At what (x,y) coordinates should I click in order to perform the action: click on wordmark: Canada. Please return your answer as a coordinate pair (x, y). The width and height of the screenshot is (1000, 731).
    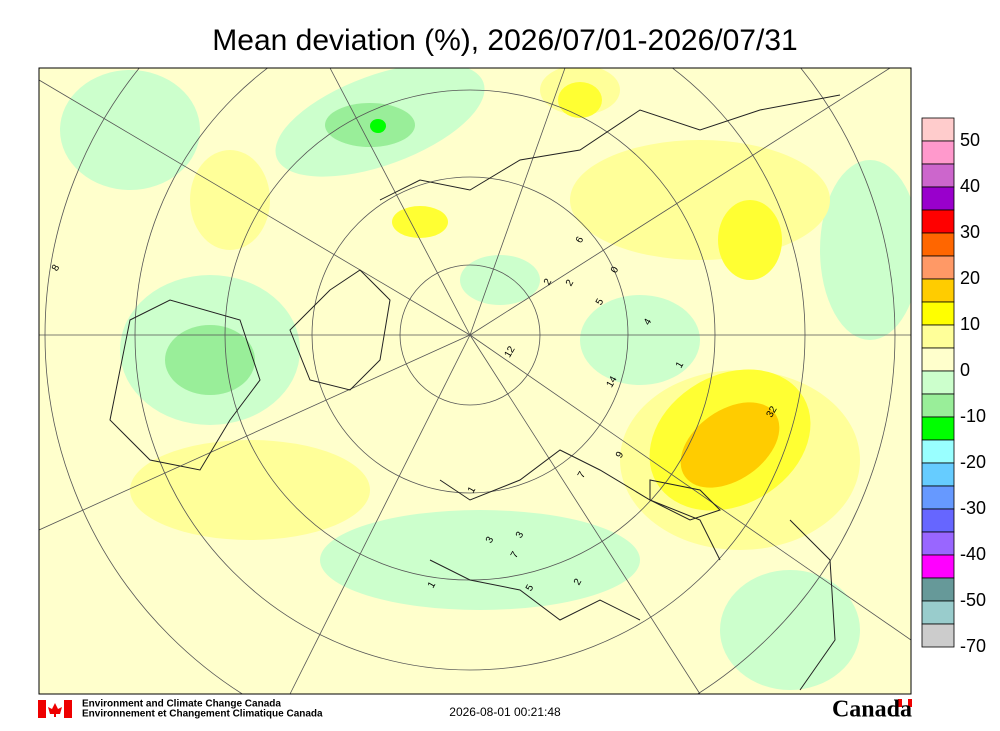
    Looking at the image, I should click on (872, 710).